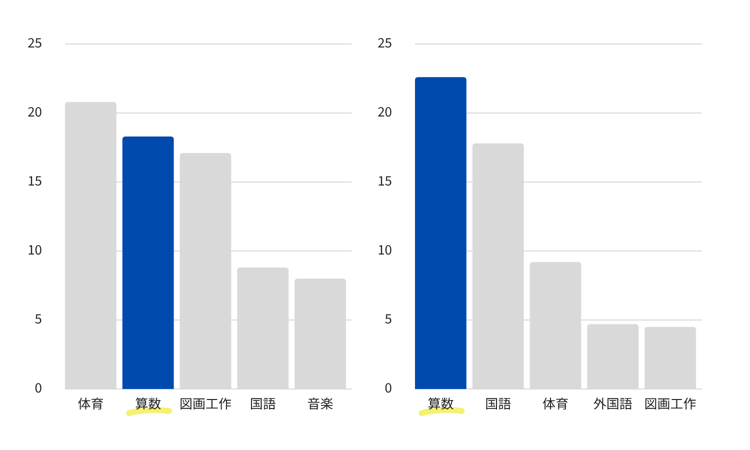  I want to click on x-tick-label: 音楽, so click(320, 403).